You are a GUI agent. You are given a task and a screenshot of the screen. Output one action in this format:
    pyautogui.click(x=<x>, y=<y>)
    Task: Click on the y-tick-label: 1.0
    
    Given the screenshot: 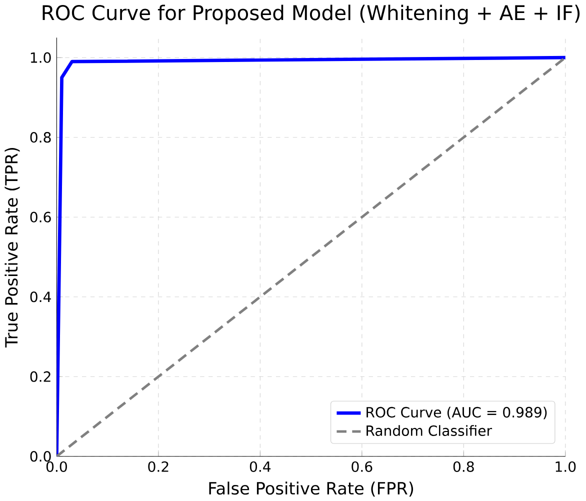 What is the action you would take?
    pyautogui.click(x=40, y=57)
    